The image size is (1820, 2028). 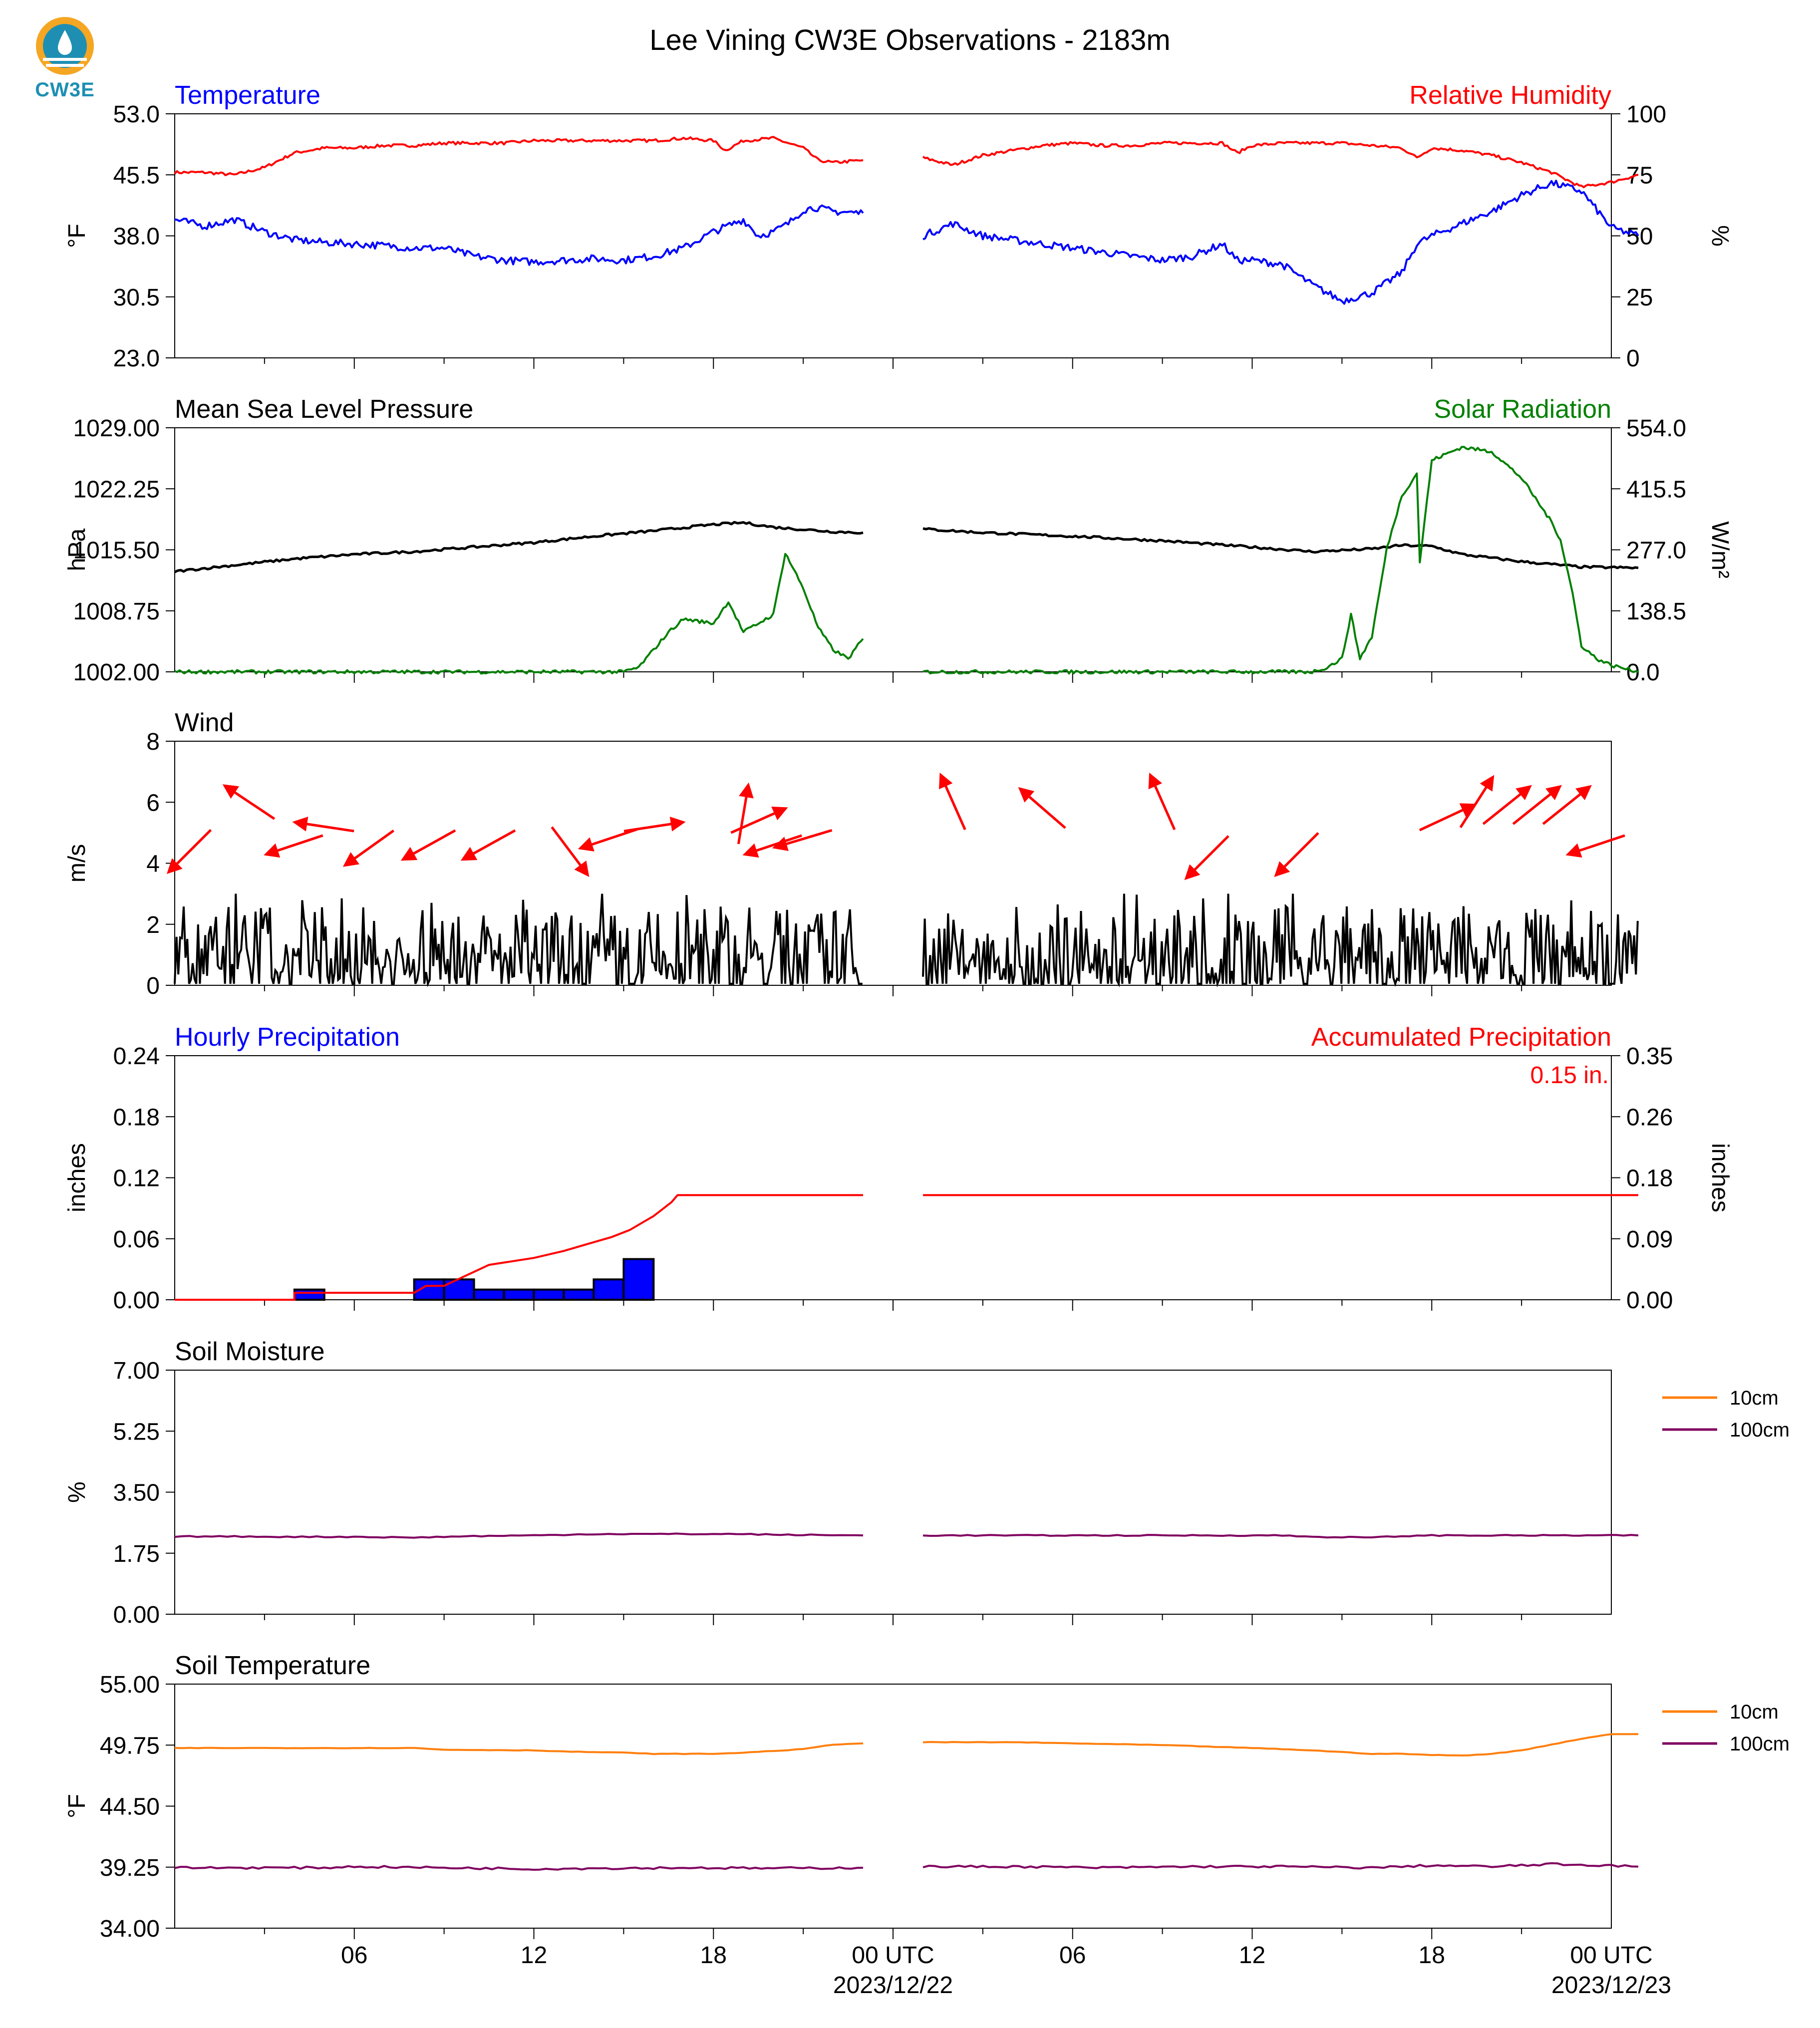 What do you see at coordinates (1280, 242) in the screenshot?
I see `temperature-line` at bounding box center [1280, 242].